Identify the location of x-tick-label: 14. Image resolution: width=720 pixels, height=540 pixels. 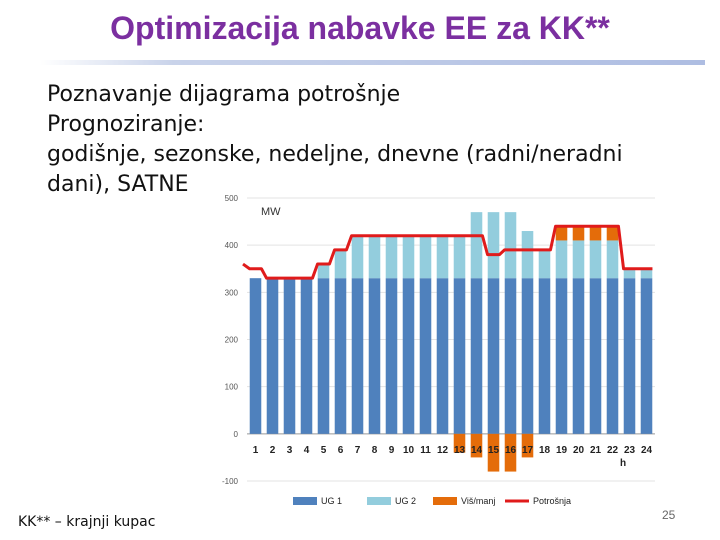
(477, 450).